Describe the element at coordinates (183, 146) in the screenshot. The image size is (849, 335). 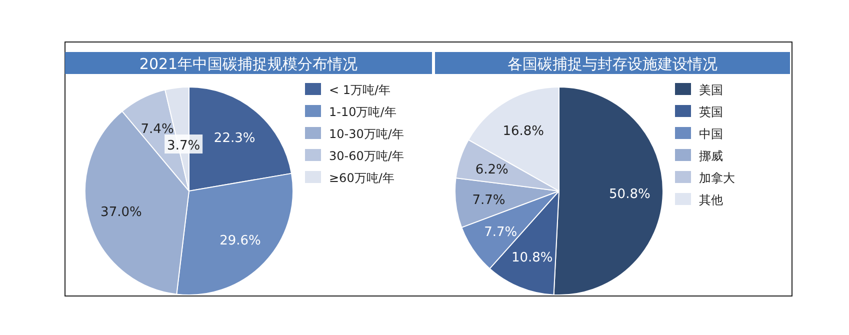
I see `data-label: 3.7%` at that location.